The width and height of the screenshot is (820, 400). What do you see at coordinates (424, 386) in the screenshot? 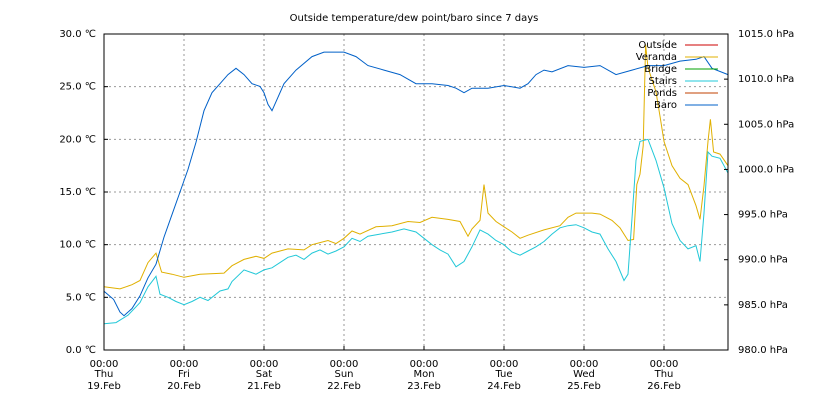
I see `x-tick-date-label: 23.Feb` at bounding box center [424, 386].